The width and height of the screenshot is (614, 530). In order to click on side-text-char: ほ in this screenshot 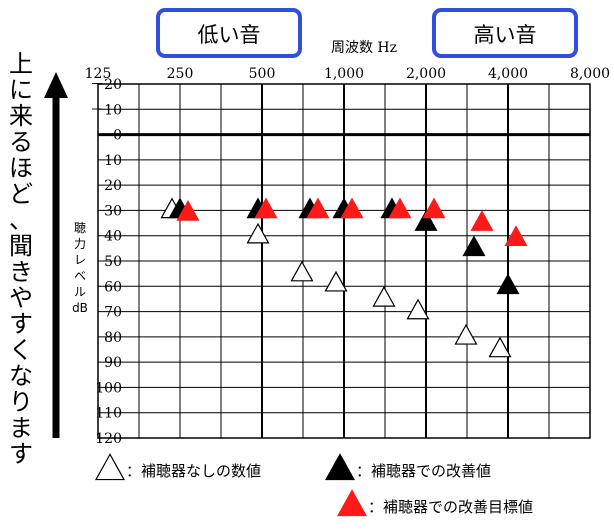, I will do `click(21, 168)`.